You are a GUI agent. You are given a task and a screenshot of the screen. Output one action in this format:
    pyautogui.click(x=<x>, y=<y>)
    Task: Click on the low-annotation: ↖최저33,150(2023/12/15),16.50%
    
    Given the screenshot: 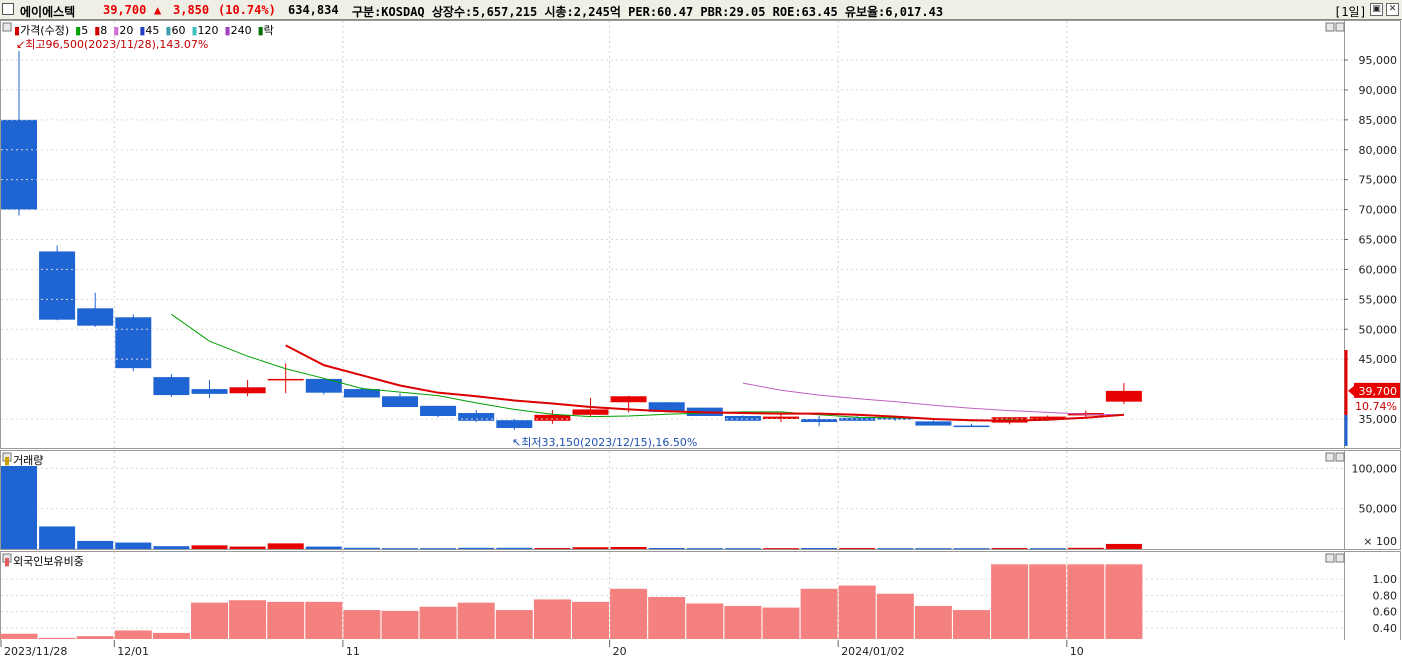 What is the action you would take?
    pyautogui.click(x=604, y=442)
    